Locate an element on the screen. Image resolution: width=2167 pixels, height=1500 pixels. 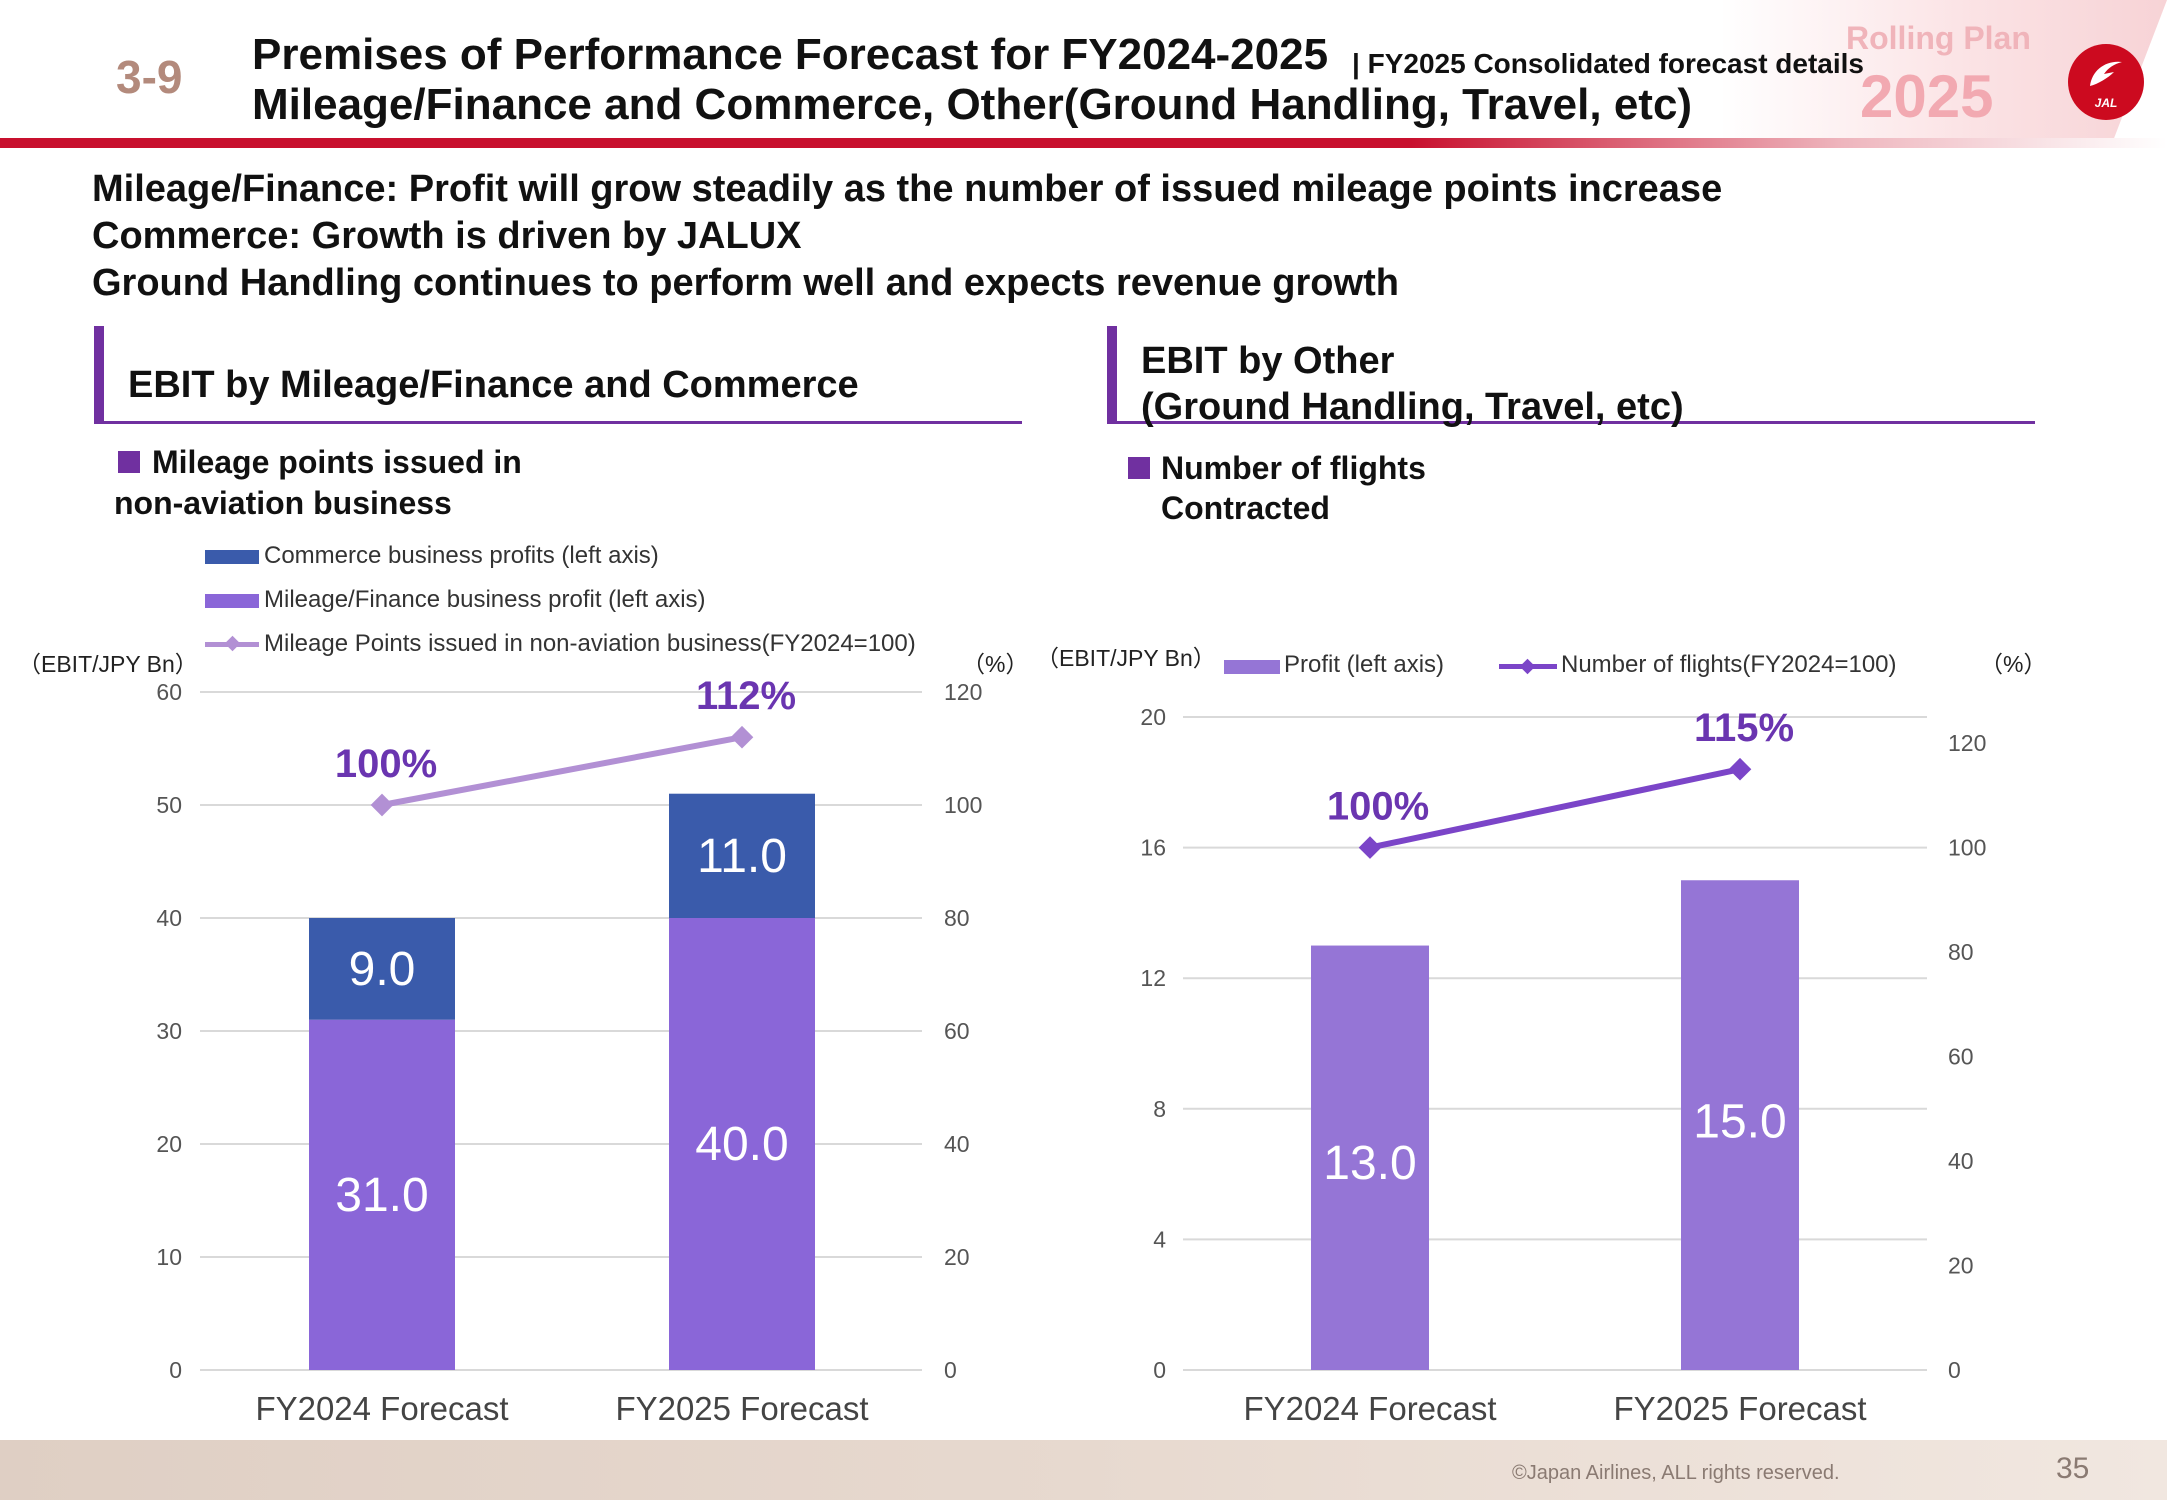
legend-commerce-label: Commerce business profits (left axis) is located at coordinates (461, 555).